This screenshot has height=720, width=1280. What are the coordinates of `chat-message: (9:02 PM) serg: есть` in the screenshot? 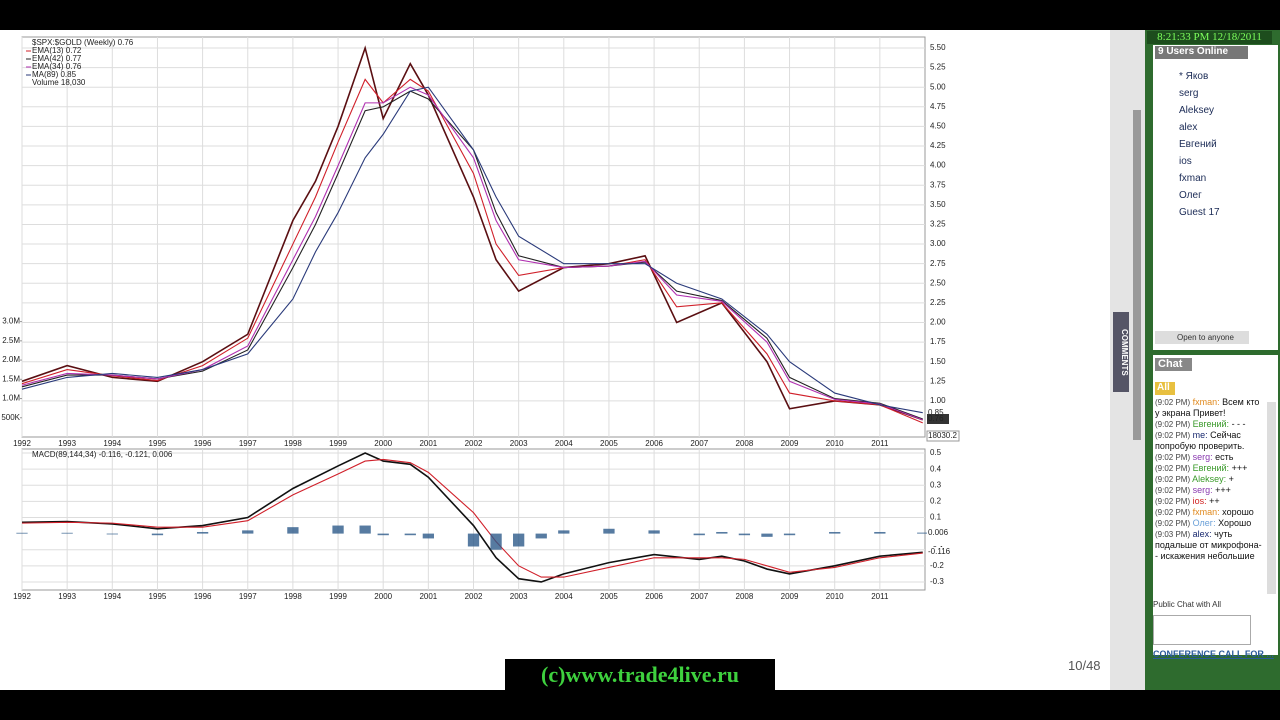 It's located at (1209, 457).